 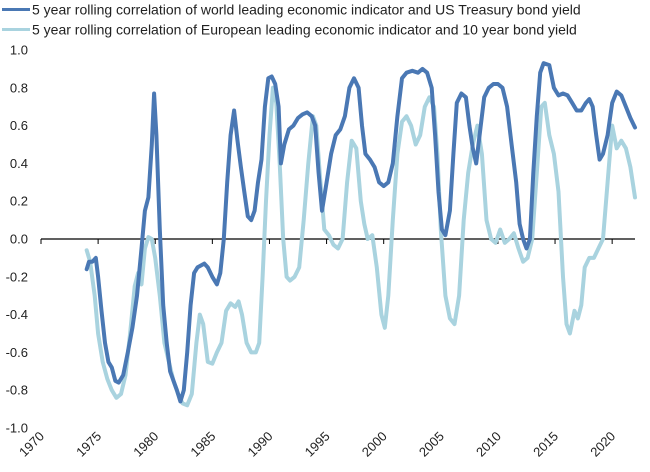 I want to click on y-tick-label: 1.0, so click(x=19, y=50).